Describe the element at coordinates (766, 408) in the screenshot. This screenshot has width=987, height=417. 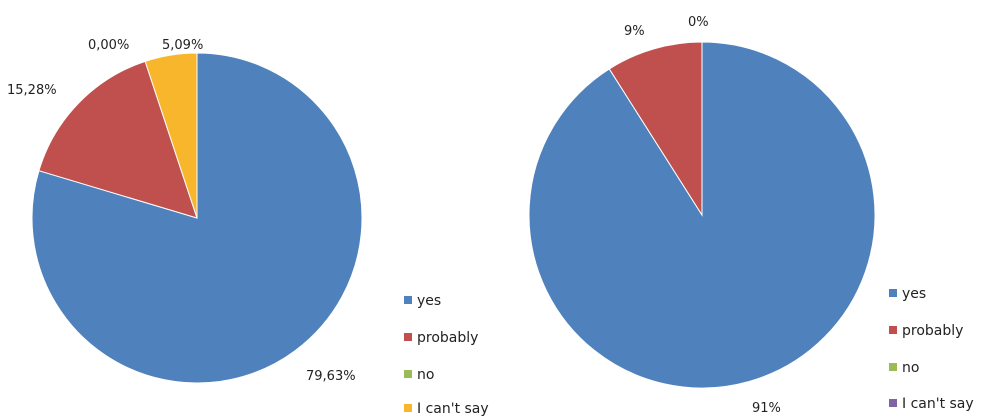
I see `slice-label-yes: 91%` at that location.